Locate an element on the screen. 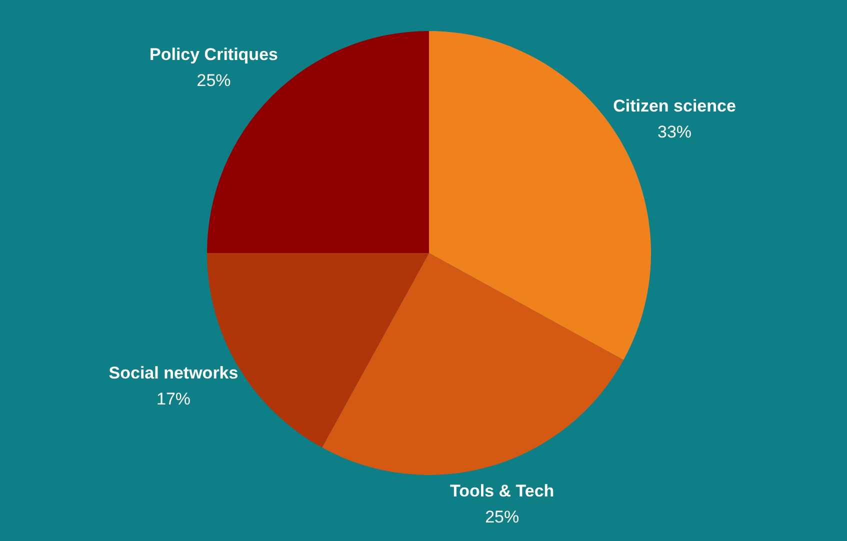  pie-slice is located at coordinates (473, 364).